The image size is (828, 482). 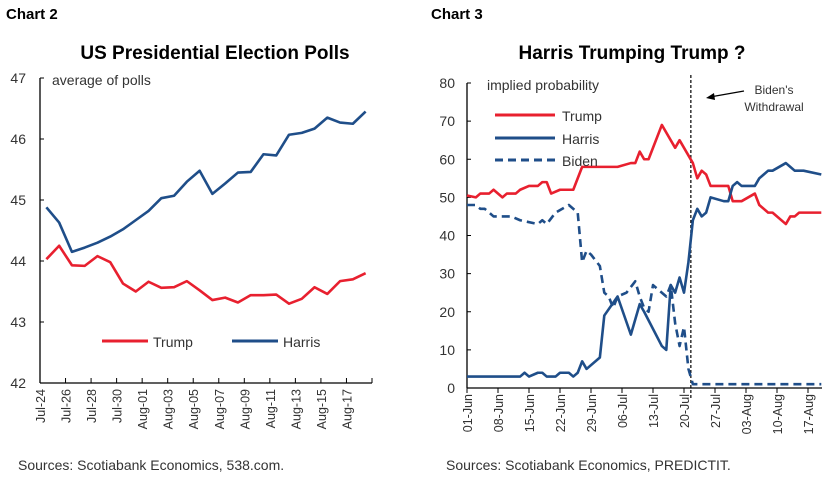 I want to click on x-tick-label: 10-Aug, so click(x=778, y=414).